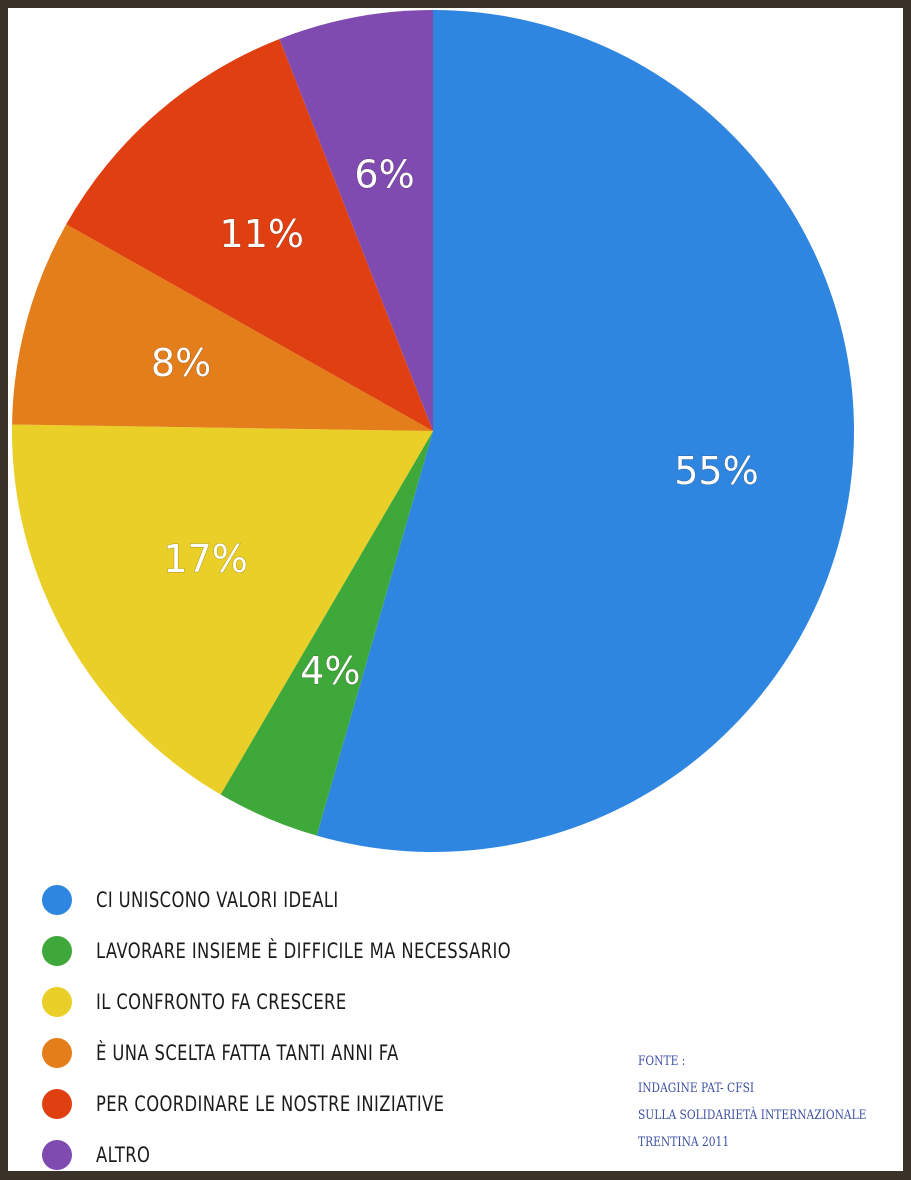 This screenshot has width=911, height=1180. Describe the element at coordinates (247, 1052) in the screenshot. I see `legend-label-3: È UNA SCELTA FATTA TANTI ANNI FA` at that location.